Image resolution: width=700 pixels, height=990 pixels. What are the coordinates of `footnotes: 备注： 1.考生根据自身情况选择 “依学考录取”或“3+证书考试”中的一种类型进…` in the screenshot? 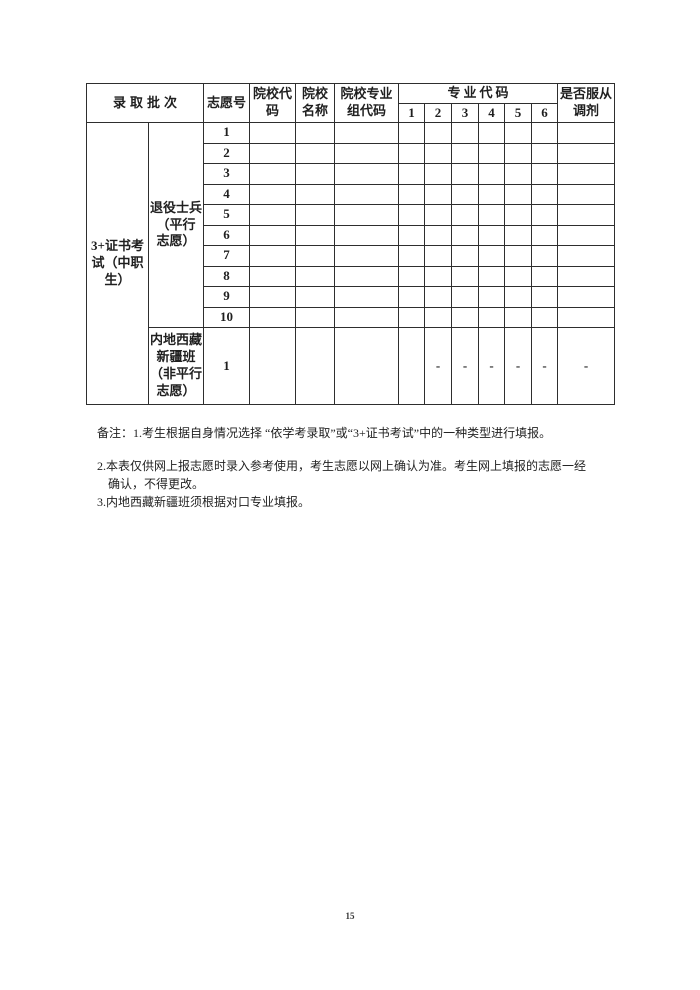 It's located at (367, 467).